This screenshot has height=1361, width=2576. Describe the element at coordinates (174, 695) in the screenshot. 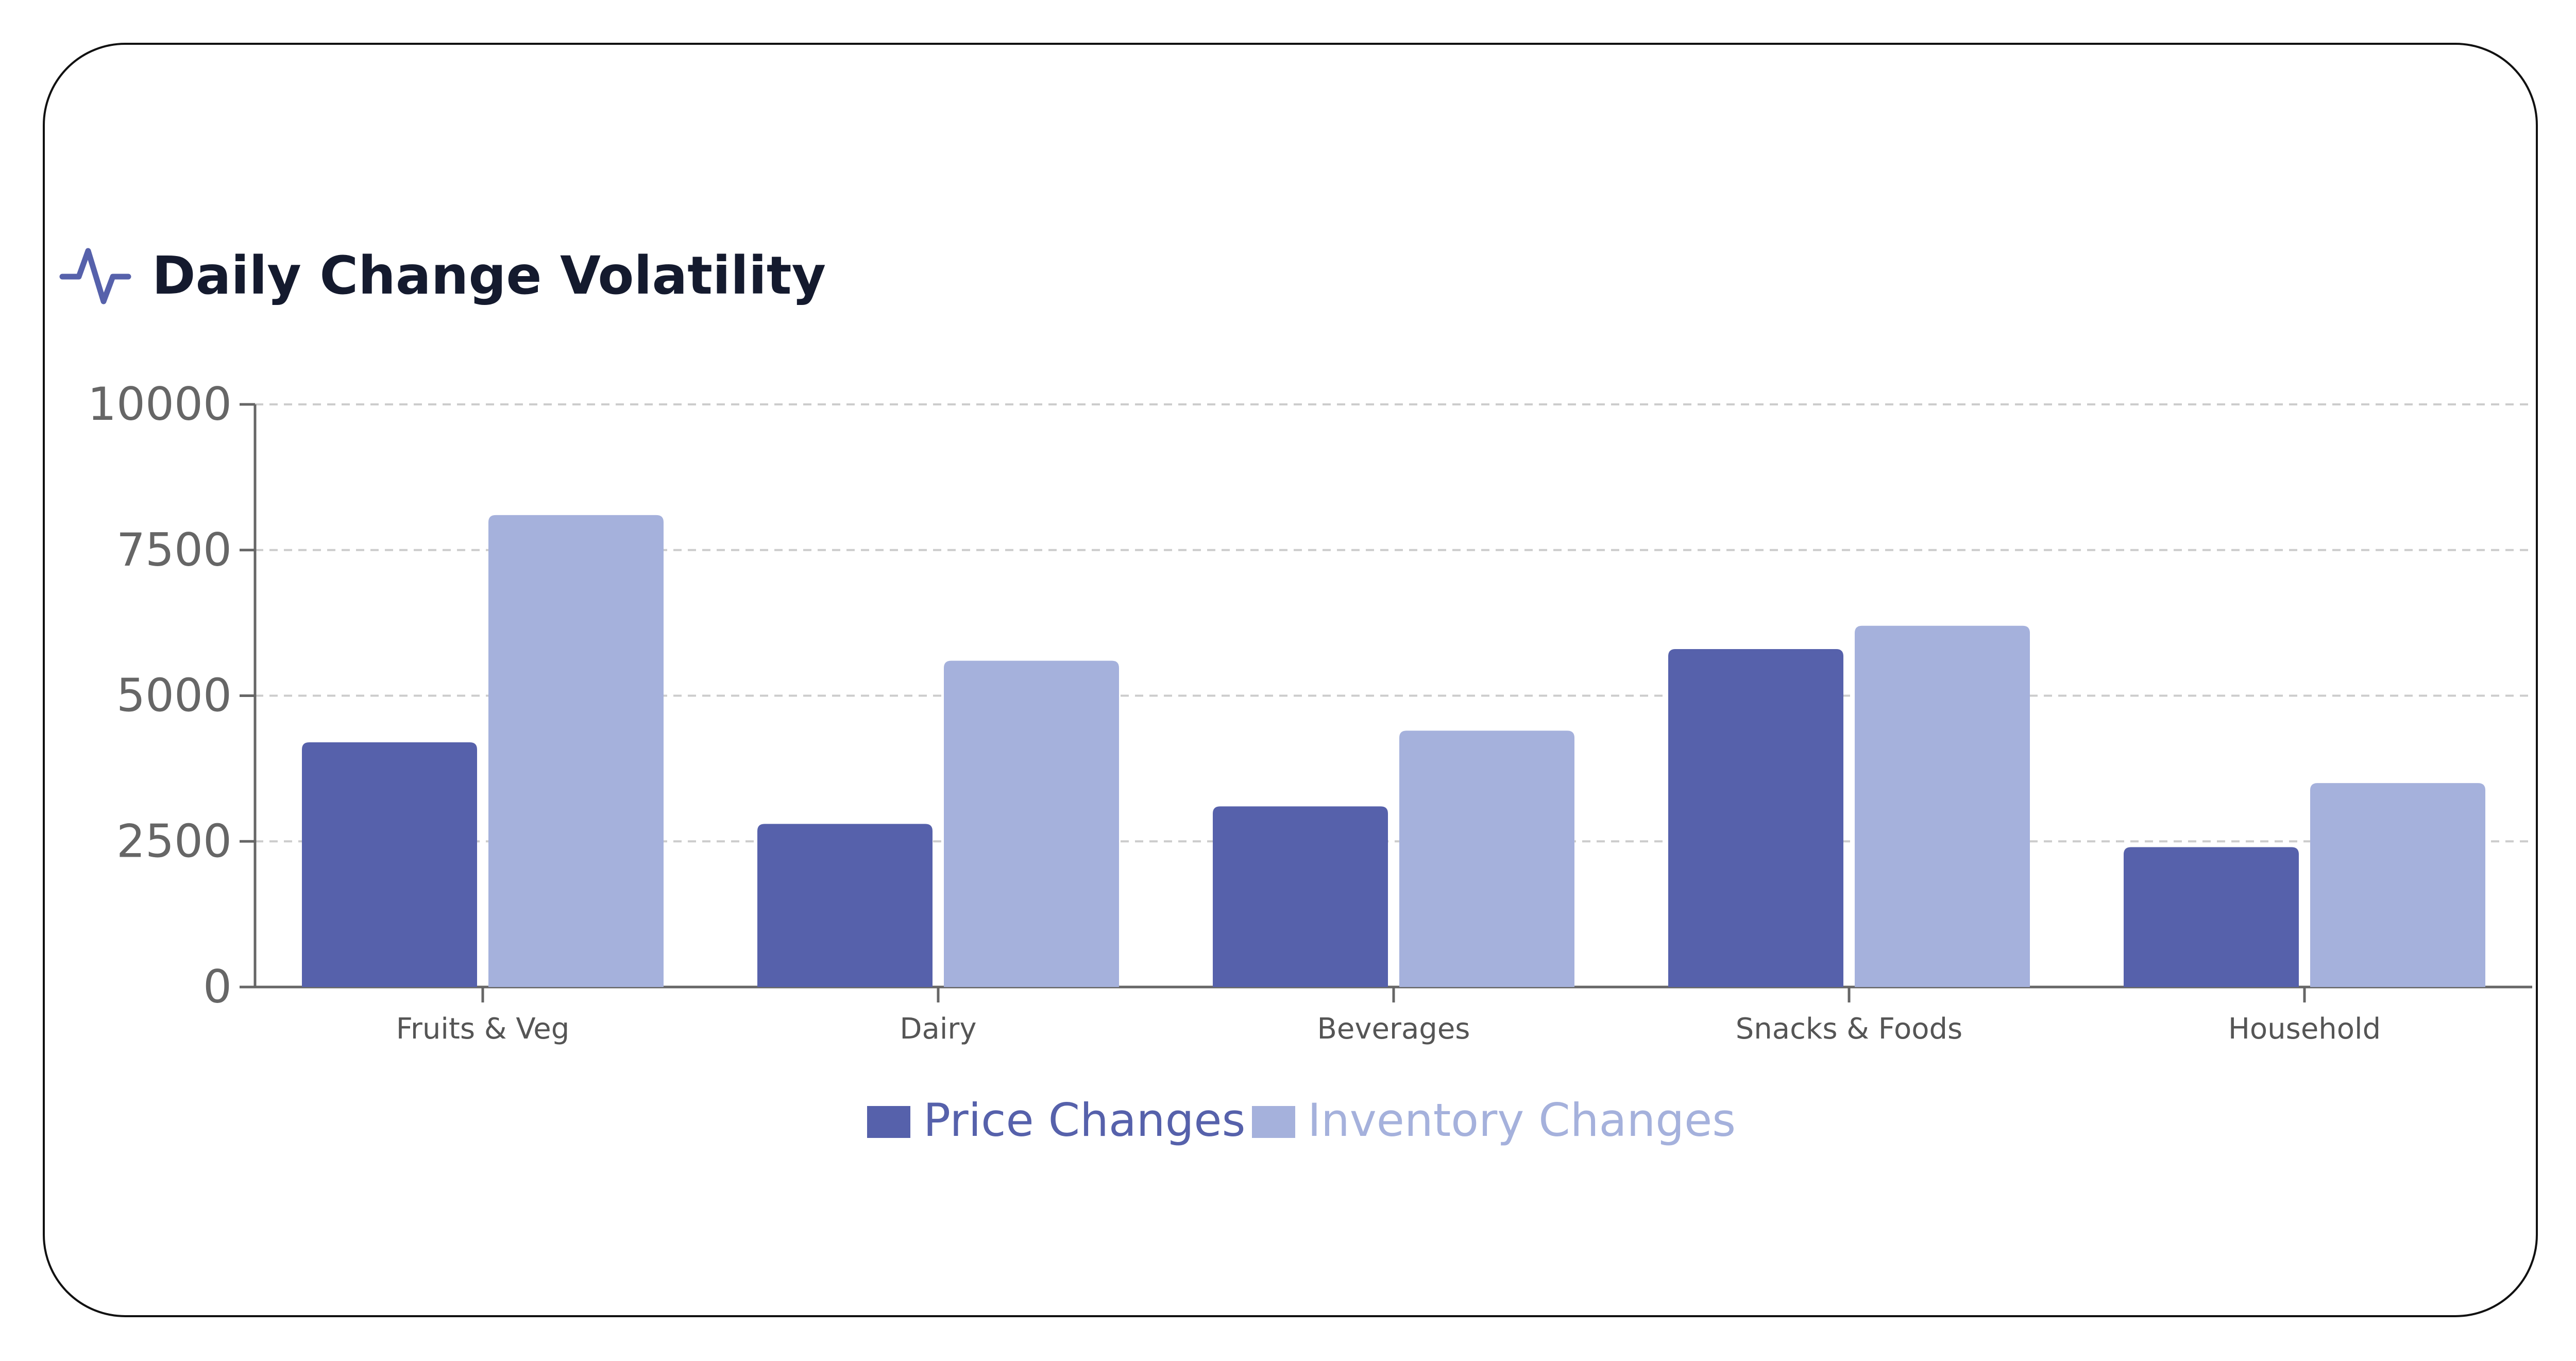

I see `y-tick-label: 5000` at that location.